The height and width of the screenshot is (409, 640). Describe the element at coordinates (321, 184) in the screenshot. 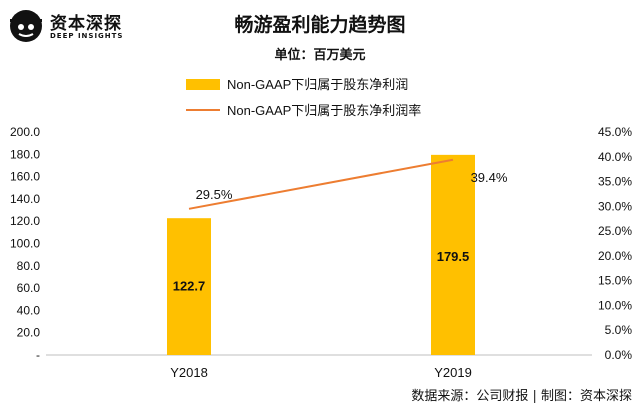

I see `series-line` at that location.